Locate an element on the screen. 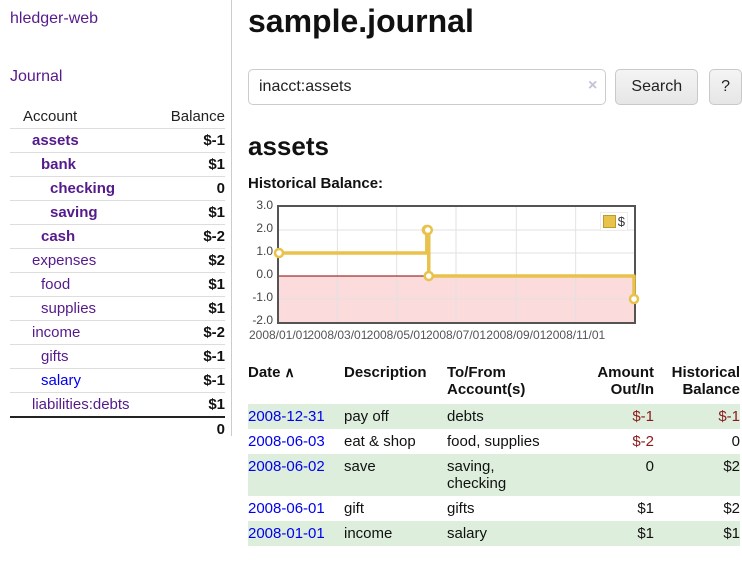 The height and width of the screenshot is (582, 742). account-link: saving is located at coordinates (74, 212).